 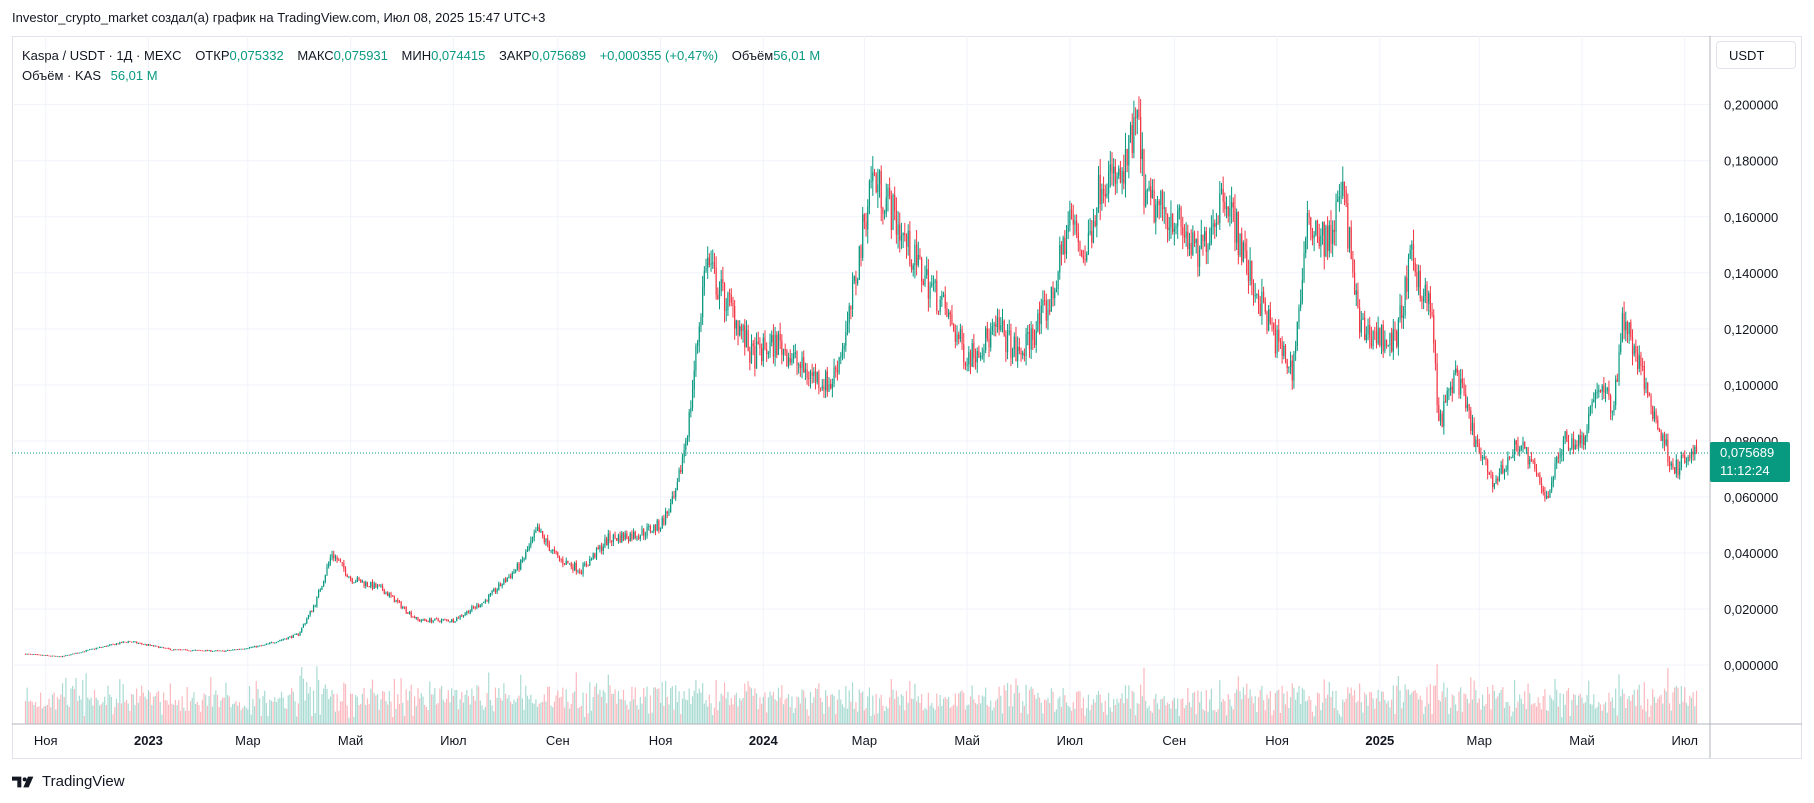 What do you see at coordinates (1751, 609) in the screenshot?
I see `price-axis-label: 0,020000` at bounding box center [1751, 609].